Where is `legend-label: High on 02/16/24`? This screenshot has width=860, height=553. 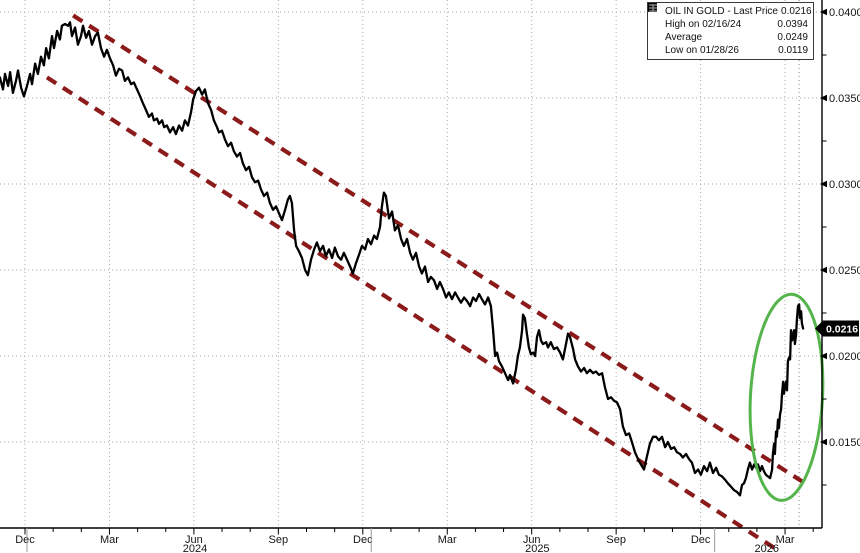 legend-label: High on 02/16/24 is located at coordinates (703, 24).